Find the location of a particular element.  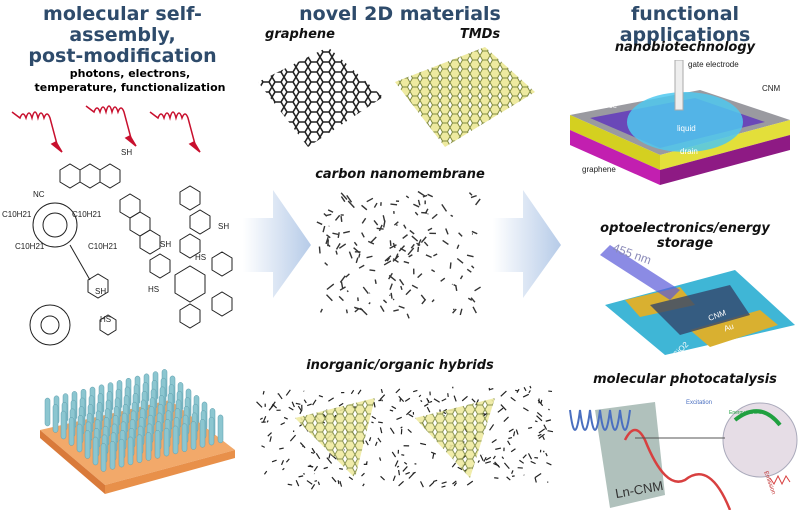

gfet-device is located at coordinates (680, 122).